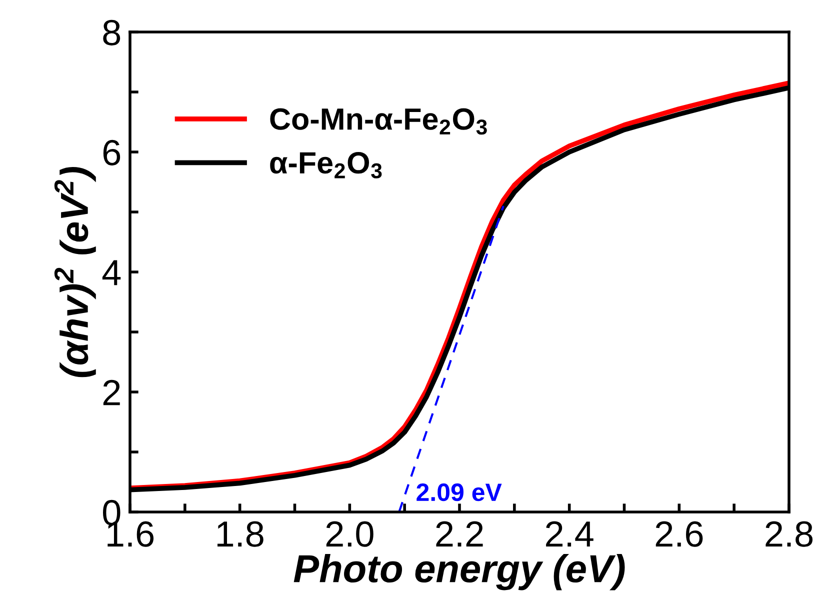 The image size is (819, 615). Describe the element at coordinates (240, 534) in the screenshot. I see `x-tick-label: 1.8` at that location.